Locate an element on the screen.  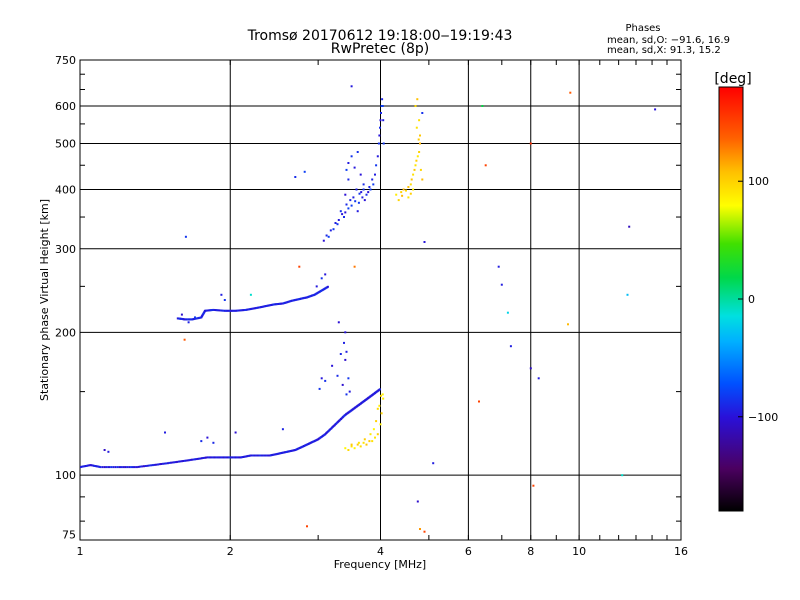
colorbar-ticks: 100 0 −100 is located at coordinates (758, 299).